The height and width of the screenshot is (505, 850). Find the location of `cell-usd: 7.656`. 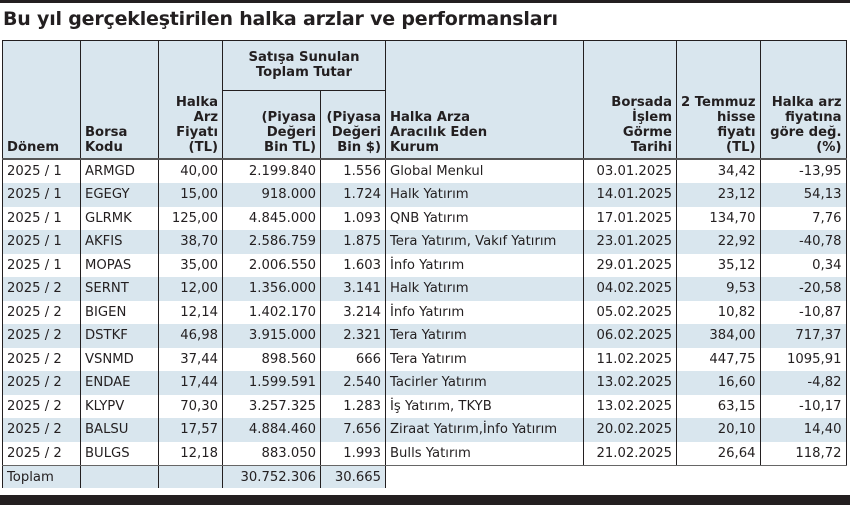

cell-usd: 7.656 is located at coordinates (353, 430).